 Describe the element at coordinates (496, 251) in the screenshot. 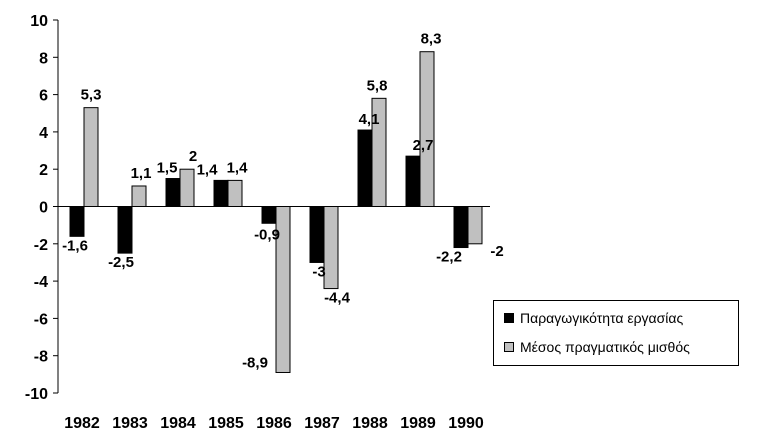

I see `data-label: -2` at that location.